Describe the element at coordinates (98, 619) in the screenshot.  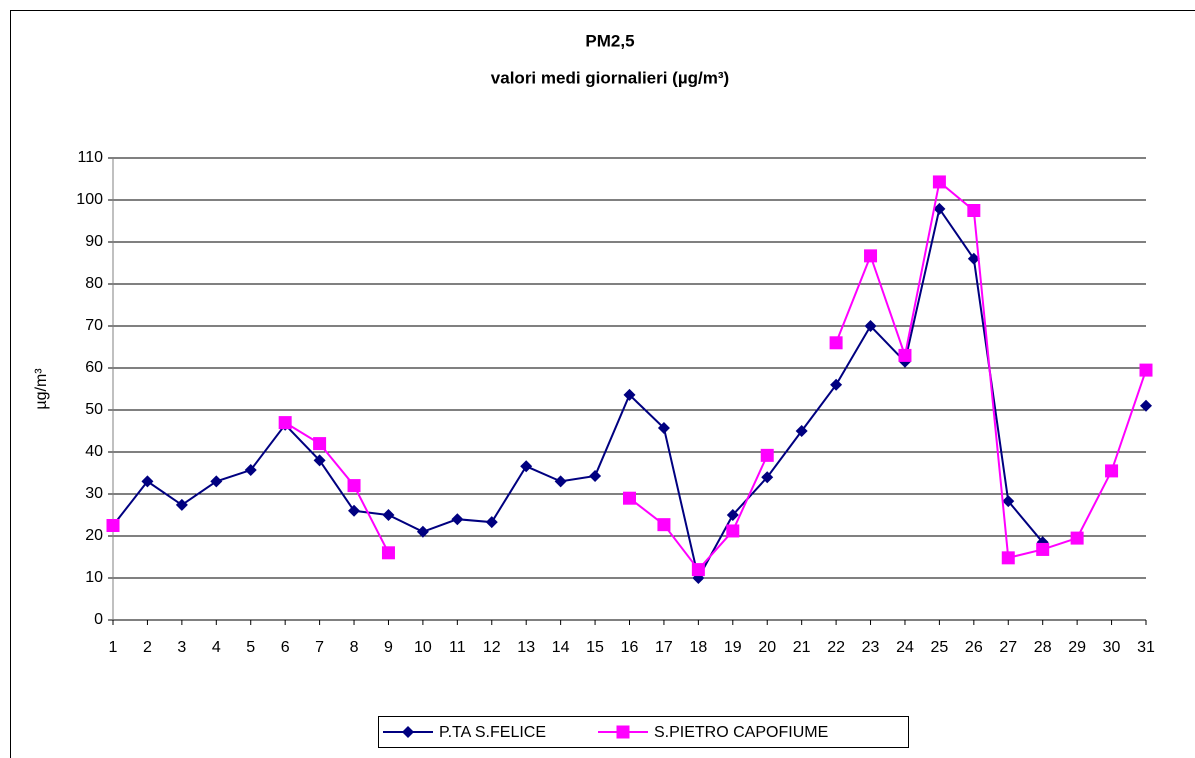
I see `y-tick-label: 0` at that location.